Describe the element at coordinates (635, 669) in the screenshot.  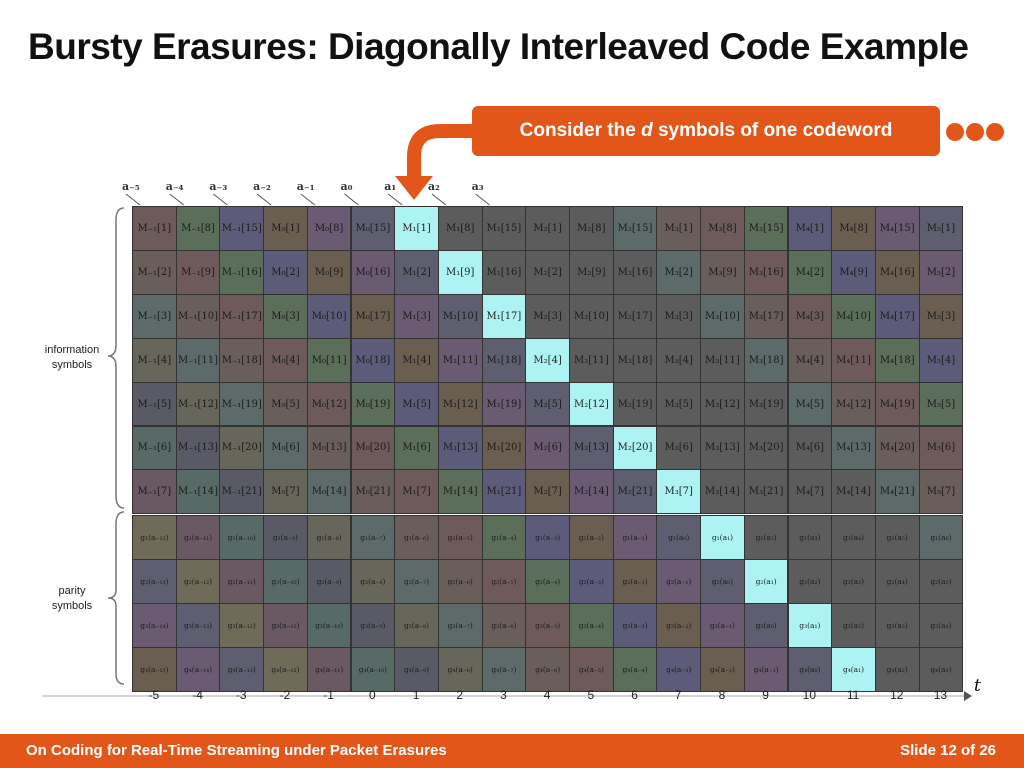
I see `parity-cell: g₄(a₋₄)` at that location.